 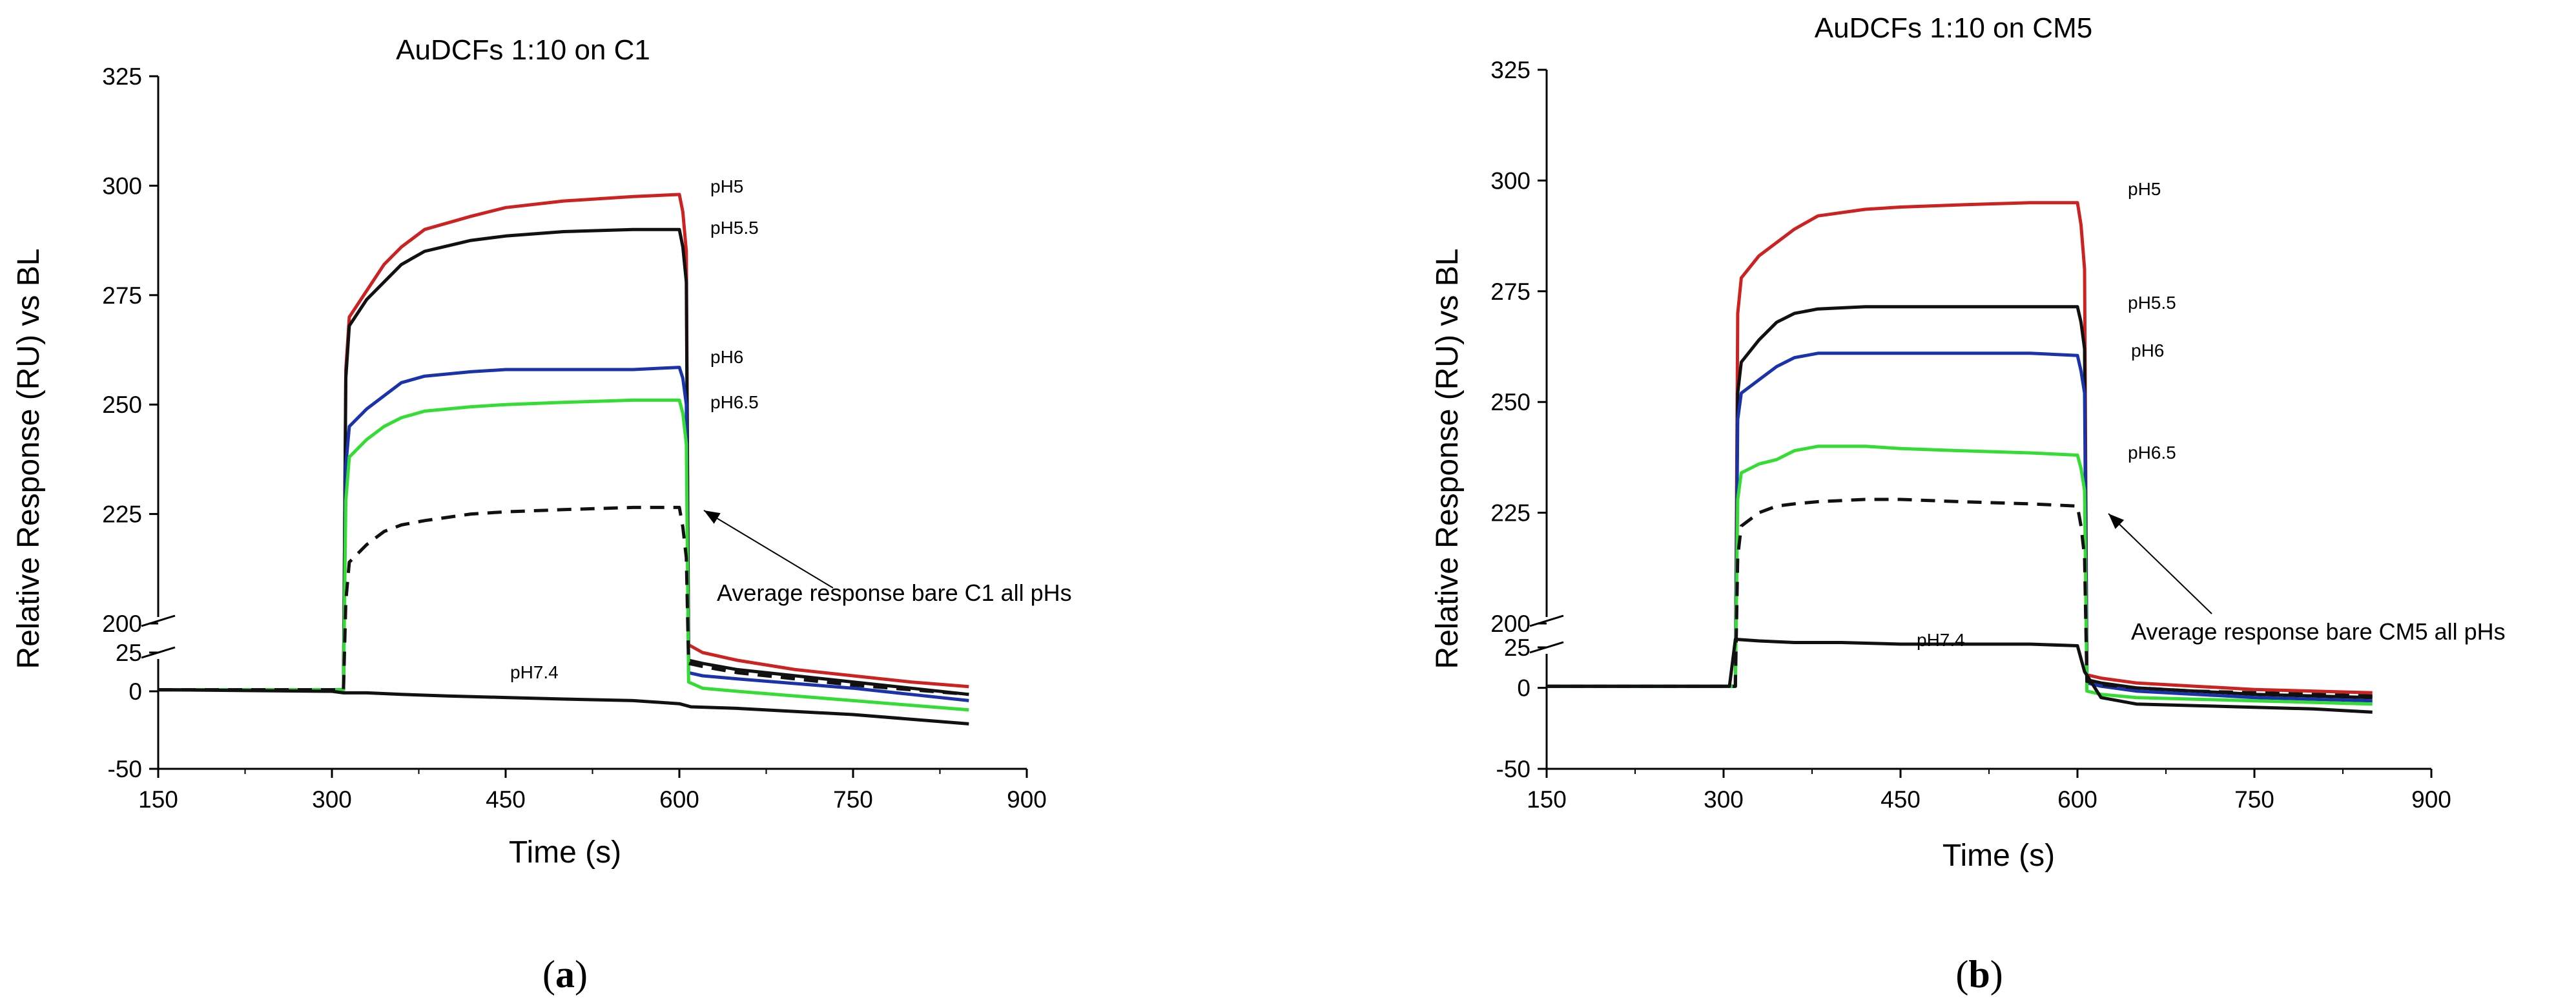 What do you see at coordinates (1447, 459) in the screenshot?
I see `y-axis-label-b: Relative Response (RU) vs BL` at bounding box center [1447, 459].